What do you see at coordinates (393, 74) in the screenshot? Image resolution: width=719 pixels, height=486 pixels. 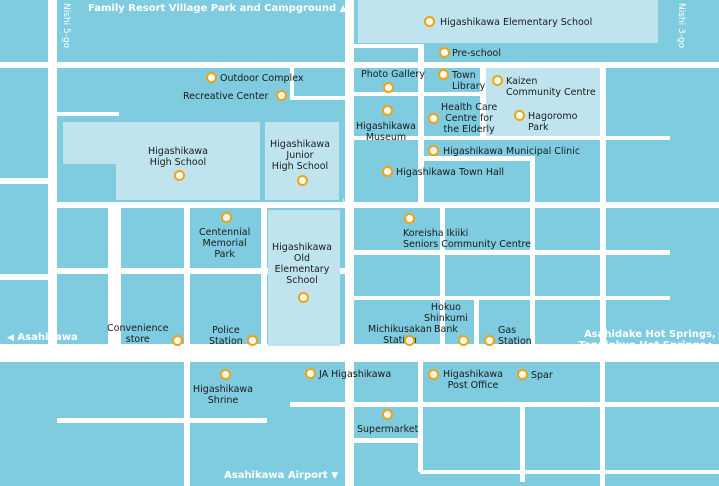 I see `photo-gallery-label: Photo Gallery` at bounding box center [393, 74].